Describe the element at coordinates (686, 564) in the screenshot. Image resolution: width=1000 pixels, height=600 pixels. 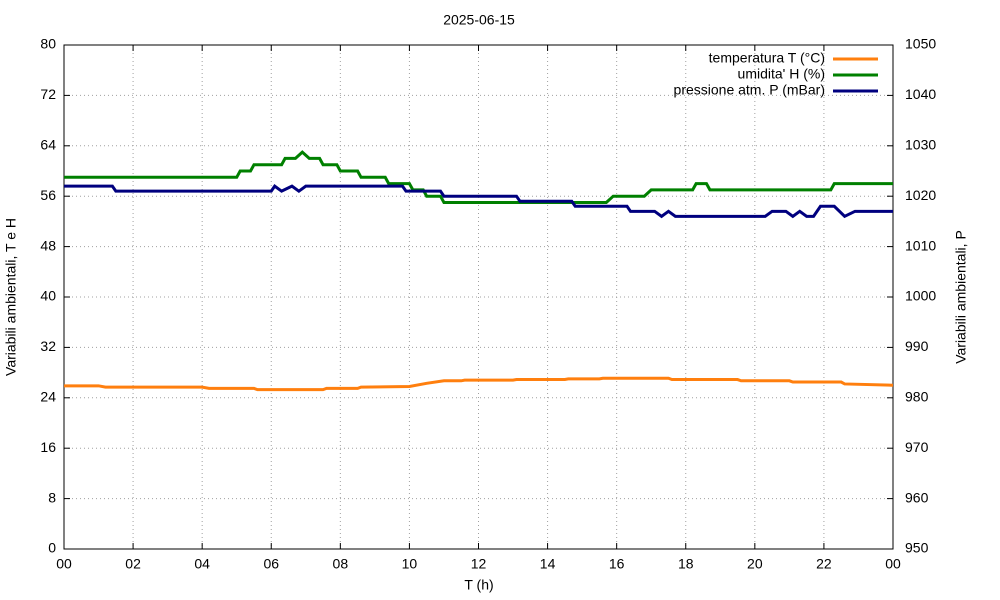
I see `x-tick-label: 18` at that location.